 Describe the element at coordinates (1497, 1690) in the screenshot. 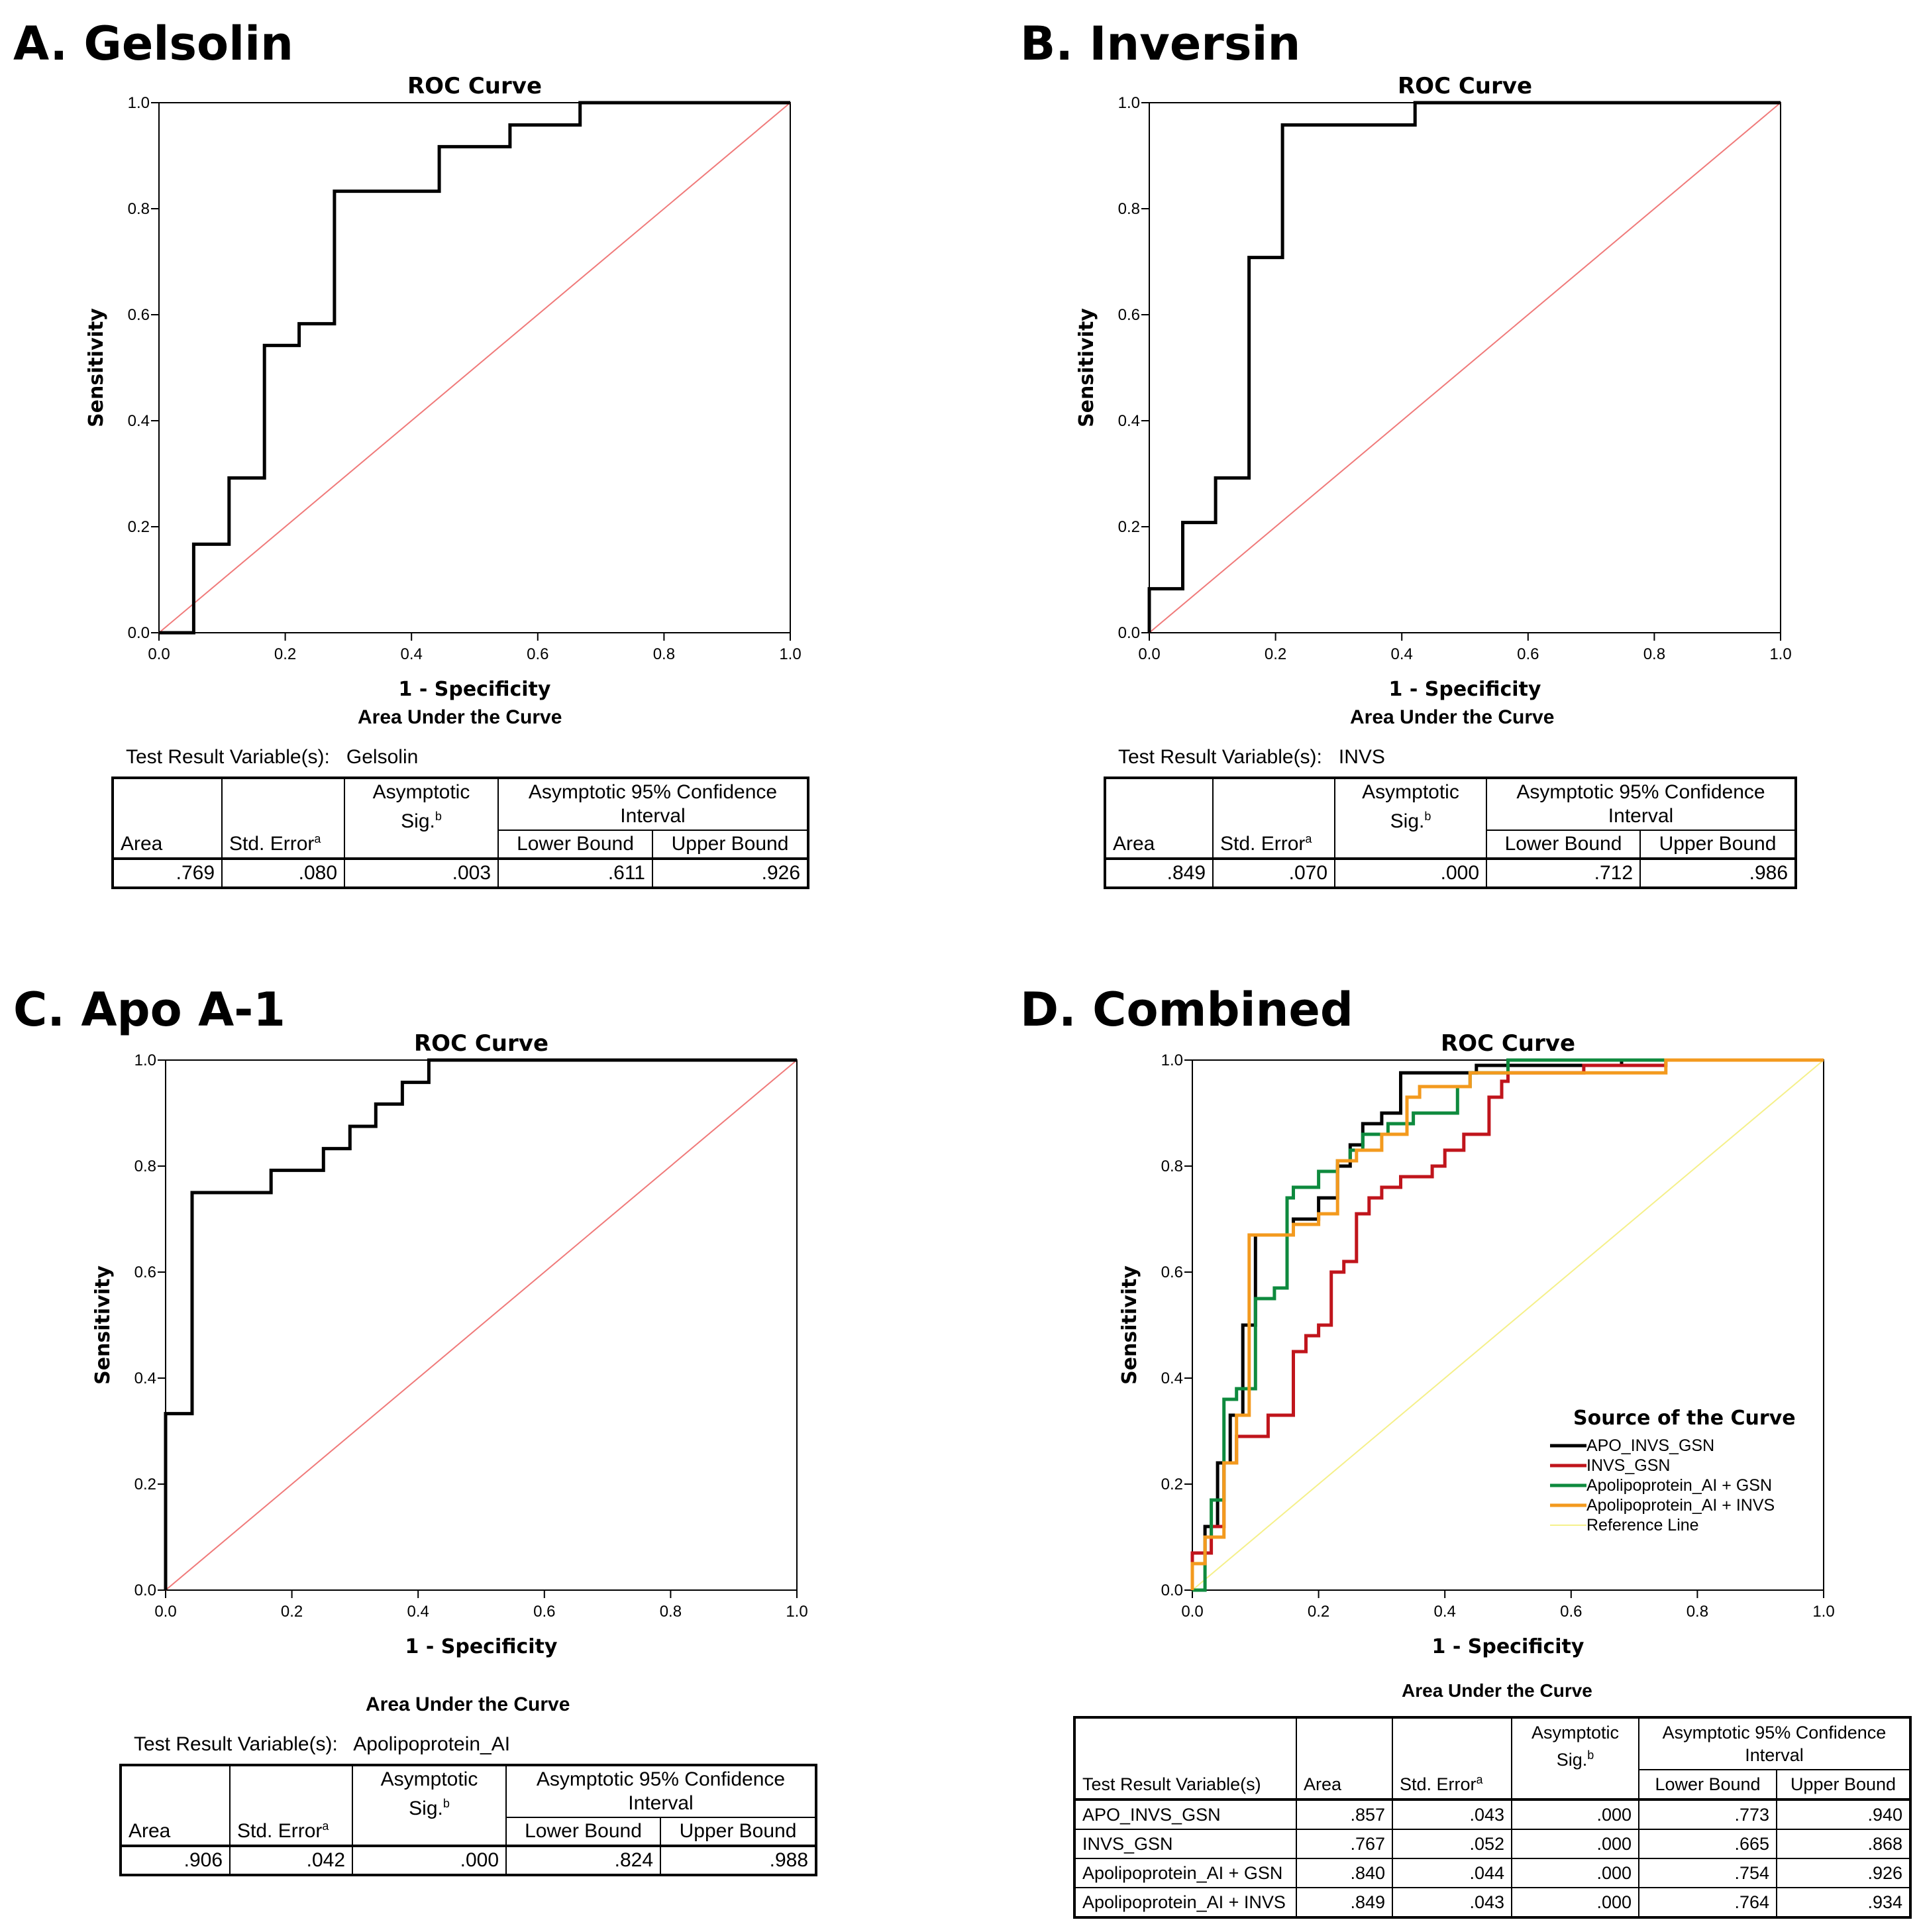

I see `panel-d-auc-title: Area Under the Curve` at that location.